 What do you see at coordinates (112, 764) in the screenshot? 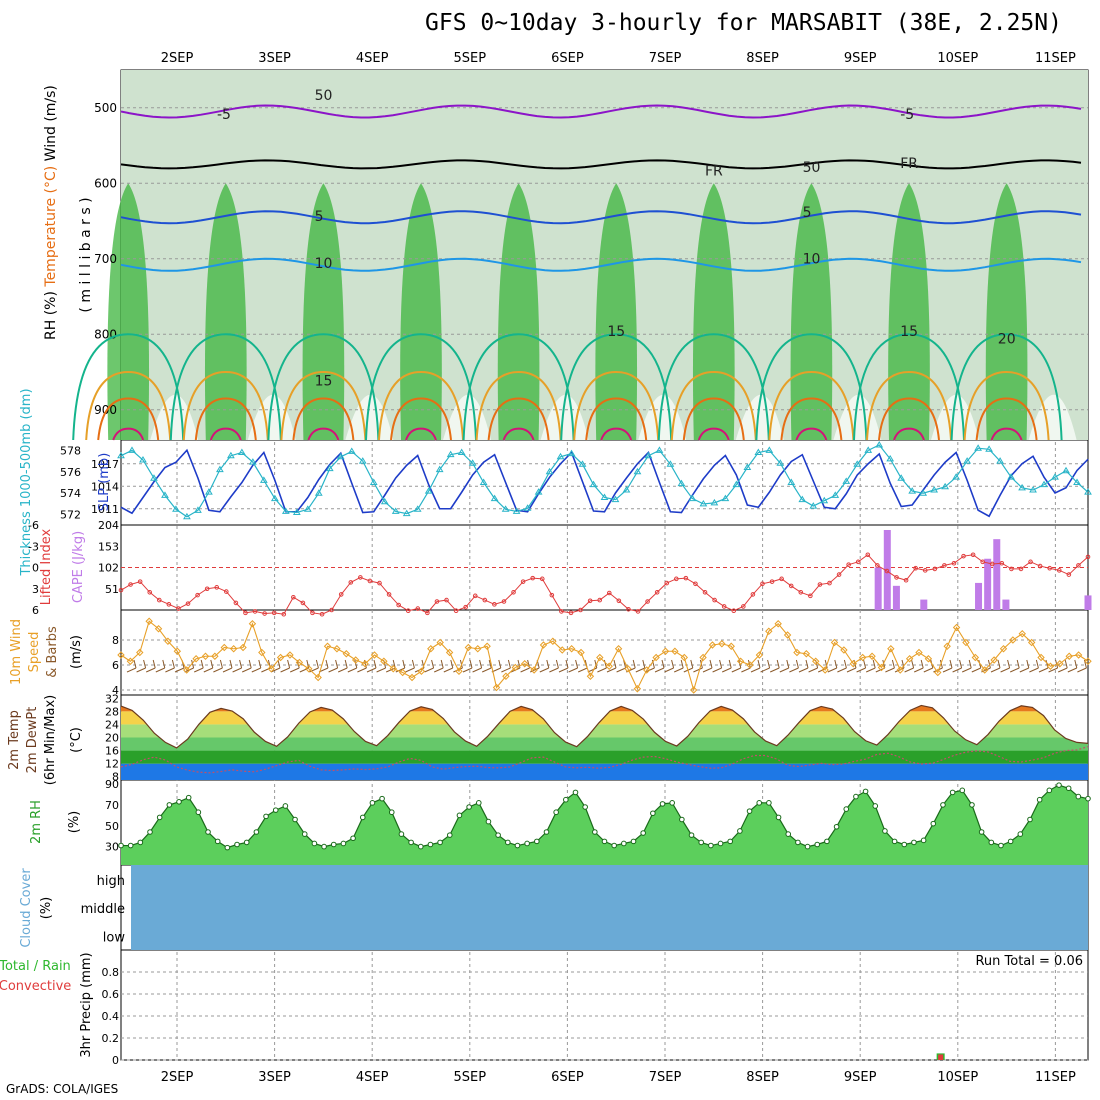
I see `temperature-tick-label: 12` at bounding box center [112, 764].